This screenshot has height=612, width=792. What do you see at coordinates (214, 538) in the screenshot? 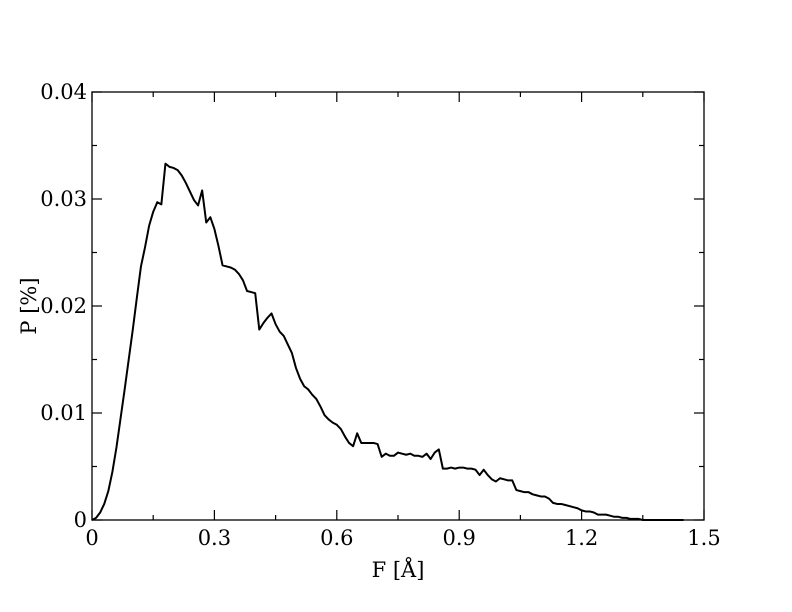
I see `x-tick-label: 0.3` at bounding box center [214, 538].